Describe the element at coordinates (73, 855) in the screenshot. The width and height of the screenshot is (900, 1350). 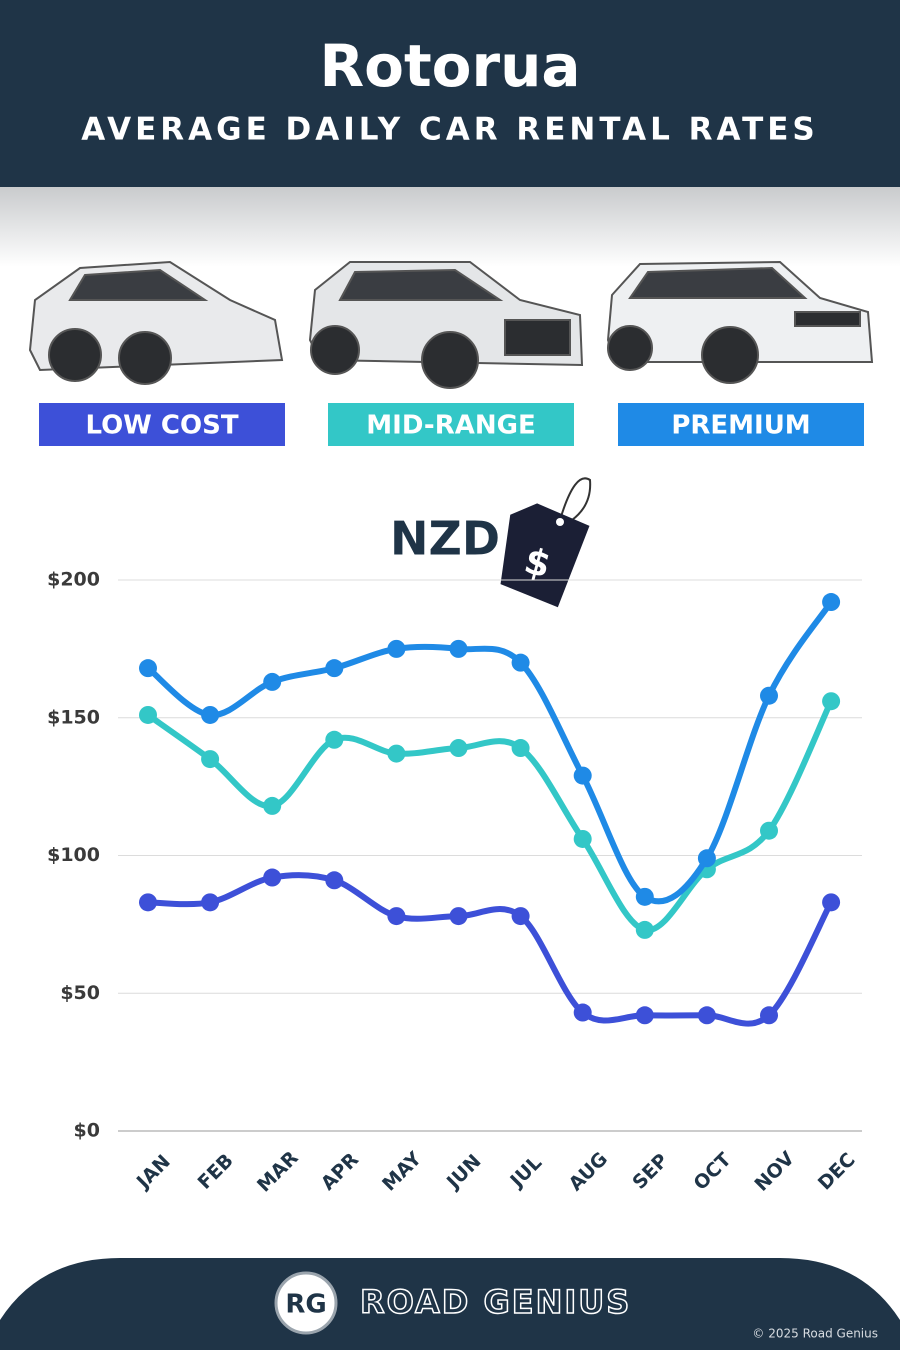
I see `y-tick-label: $100` at that location.